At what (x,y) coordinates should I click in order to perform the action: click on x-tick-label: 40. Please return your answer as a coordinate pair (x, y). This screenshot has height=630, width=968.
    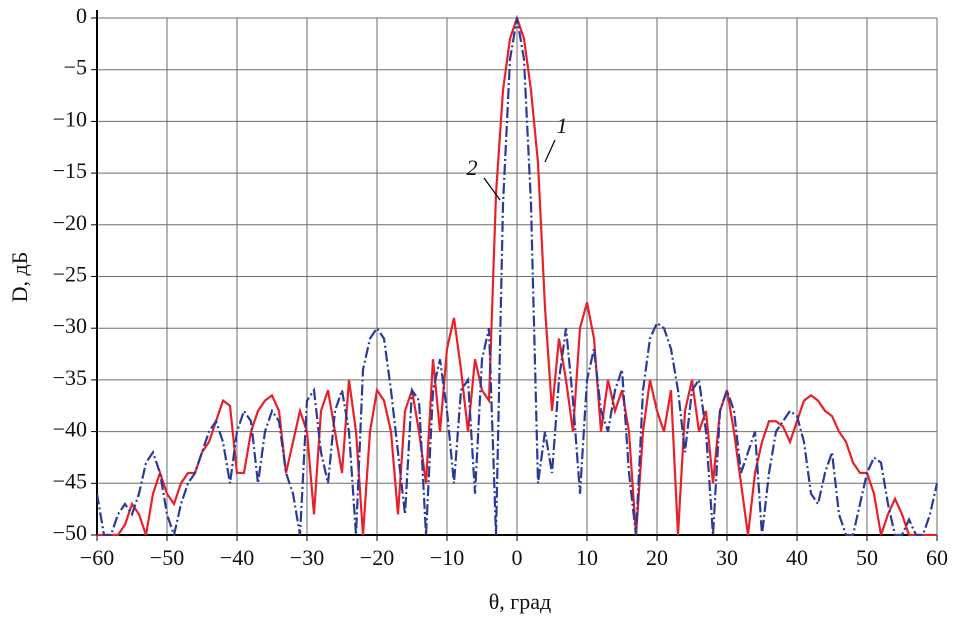
    Looking at the image, I should click on (797, 557).